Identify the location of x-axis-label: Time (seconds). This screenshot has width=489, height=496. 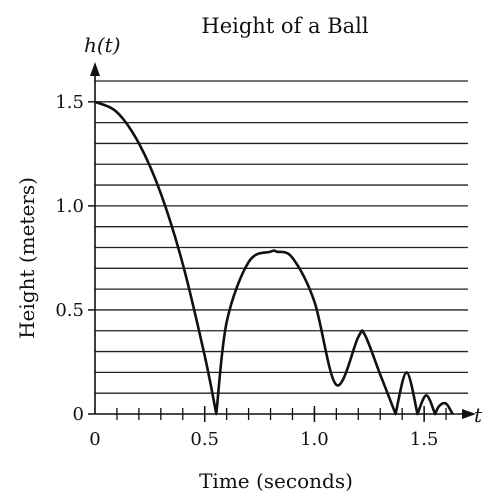
(276, 481).